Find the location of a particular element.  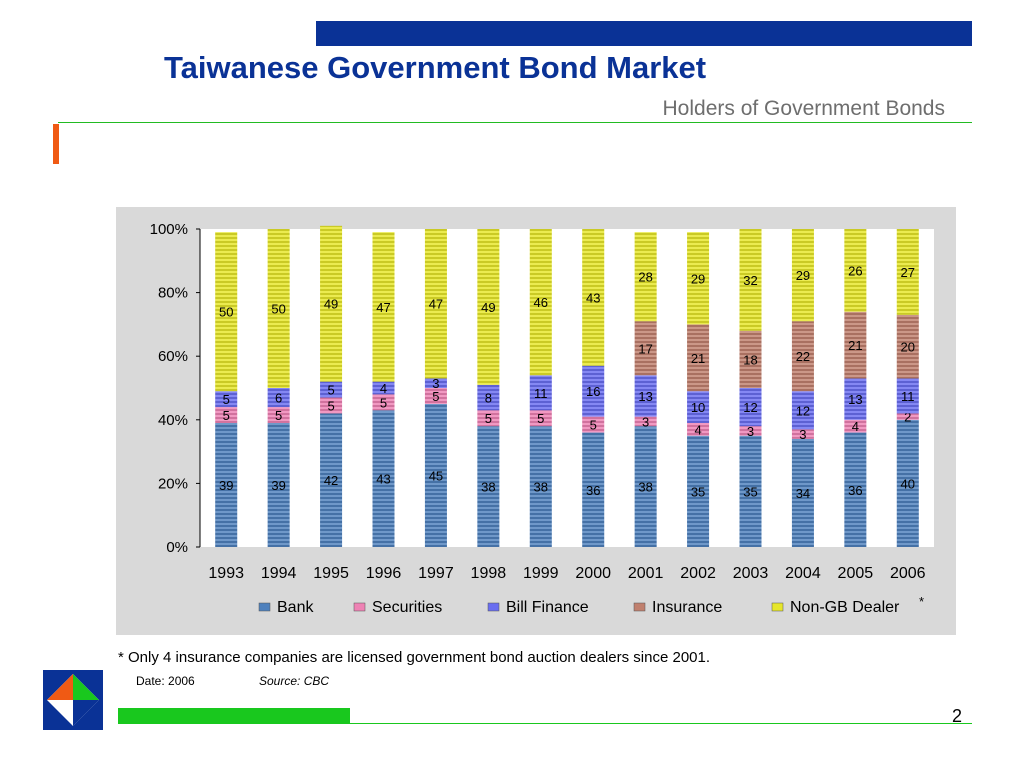

source-note: Source: CBC is located at coordinates (294, 681).